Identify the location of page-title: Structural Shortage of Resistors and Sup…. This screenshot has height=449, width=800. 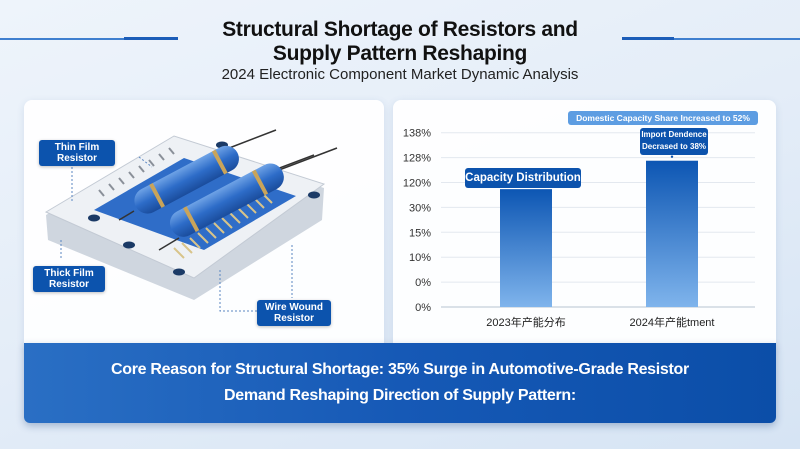
(400, 42).